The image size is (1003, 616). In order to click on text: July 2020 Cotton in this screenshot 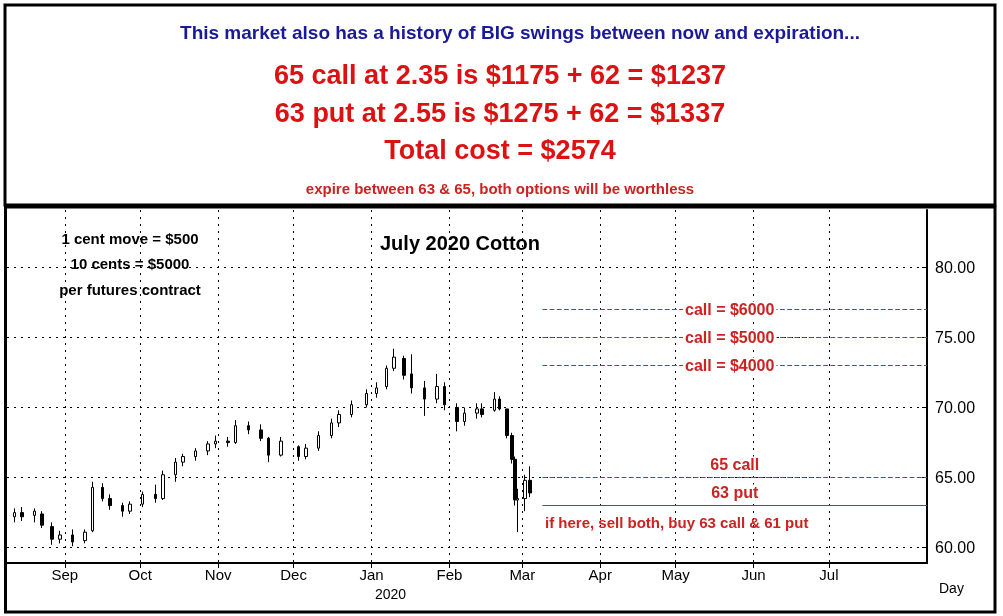, I will do `click(460, 243)`.